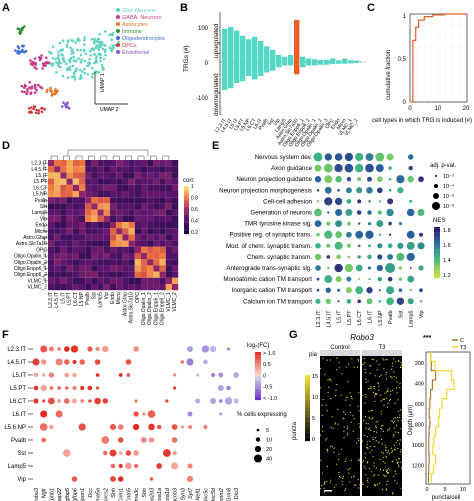 Image resolution: width=474 pixels, height=501 pixels. Describe the element at coordinates (443, 192) in the screenshot. I see `e-size-legend: 10⁻²10⁻⁴10⁻⁶10⁻⁸` at that location.